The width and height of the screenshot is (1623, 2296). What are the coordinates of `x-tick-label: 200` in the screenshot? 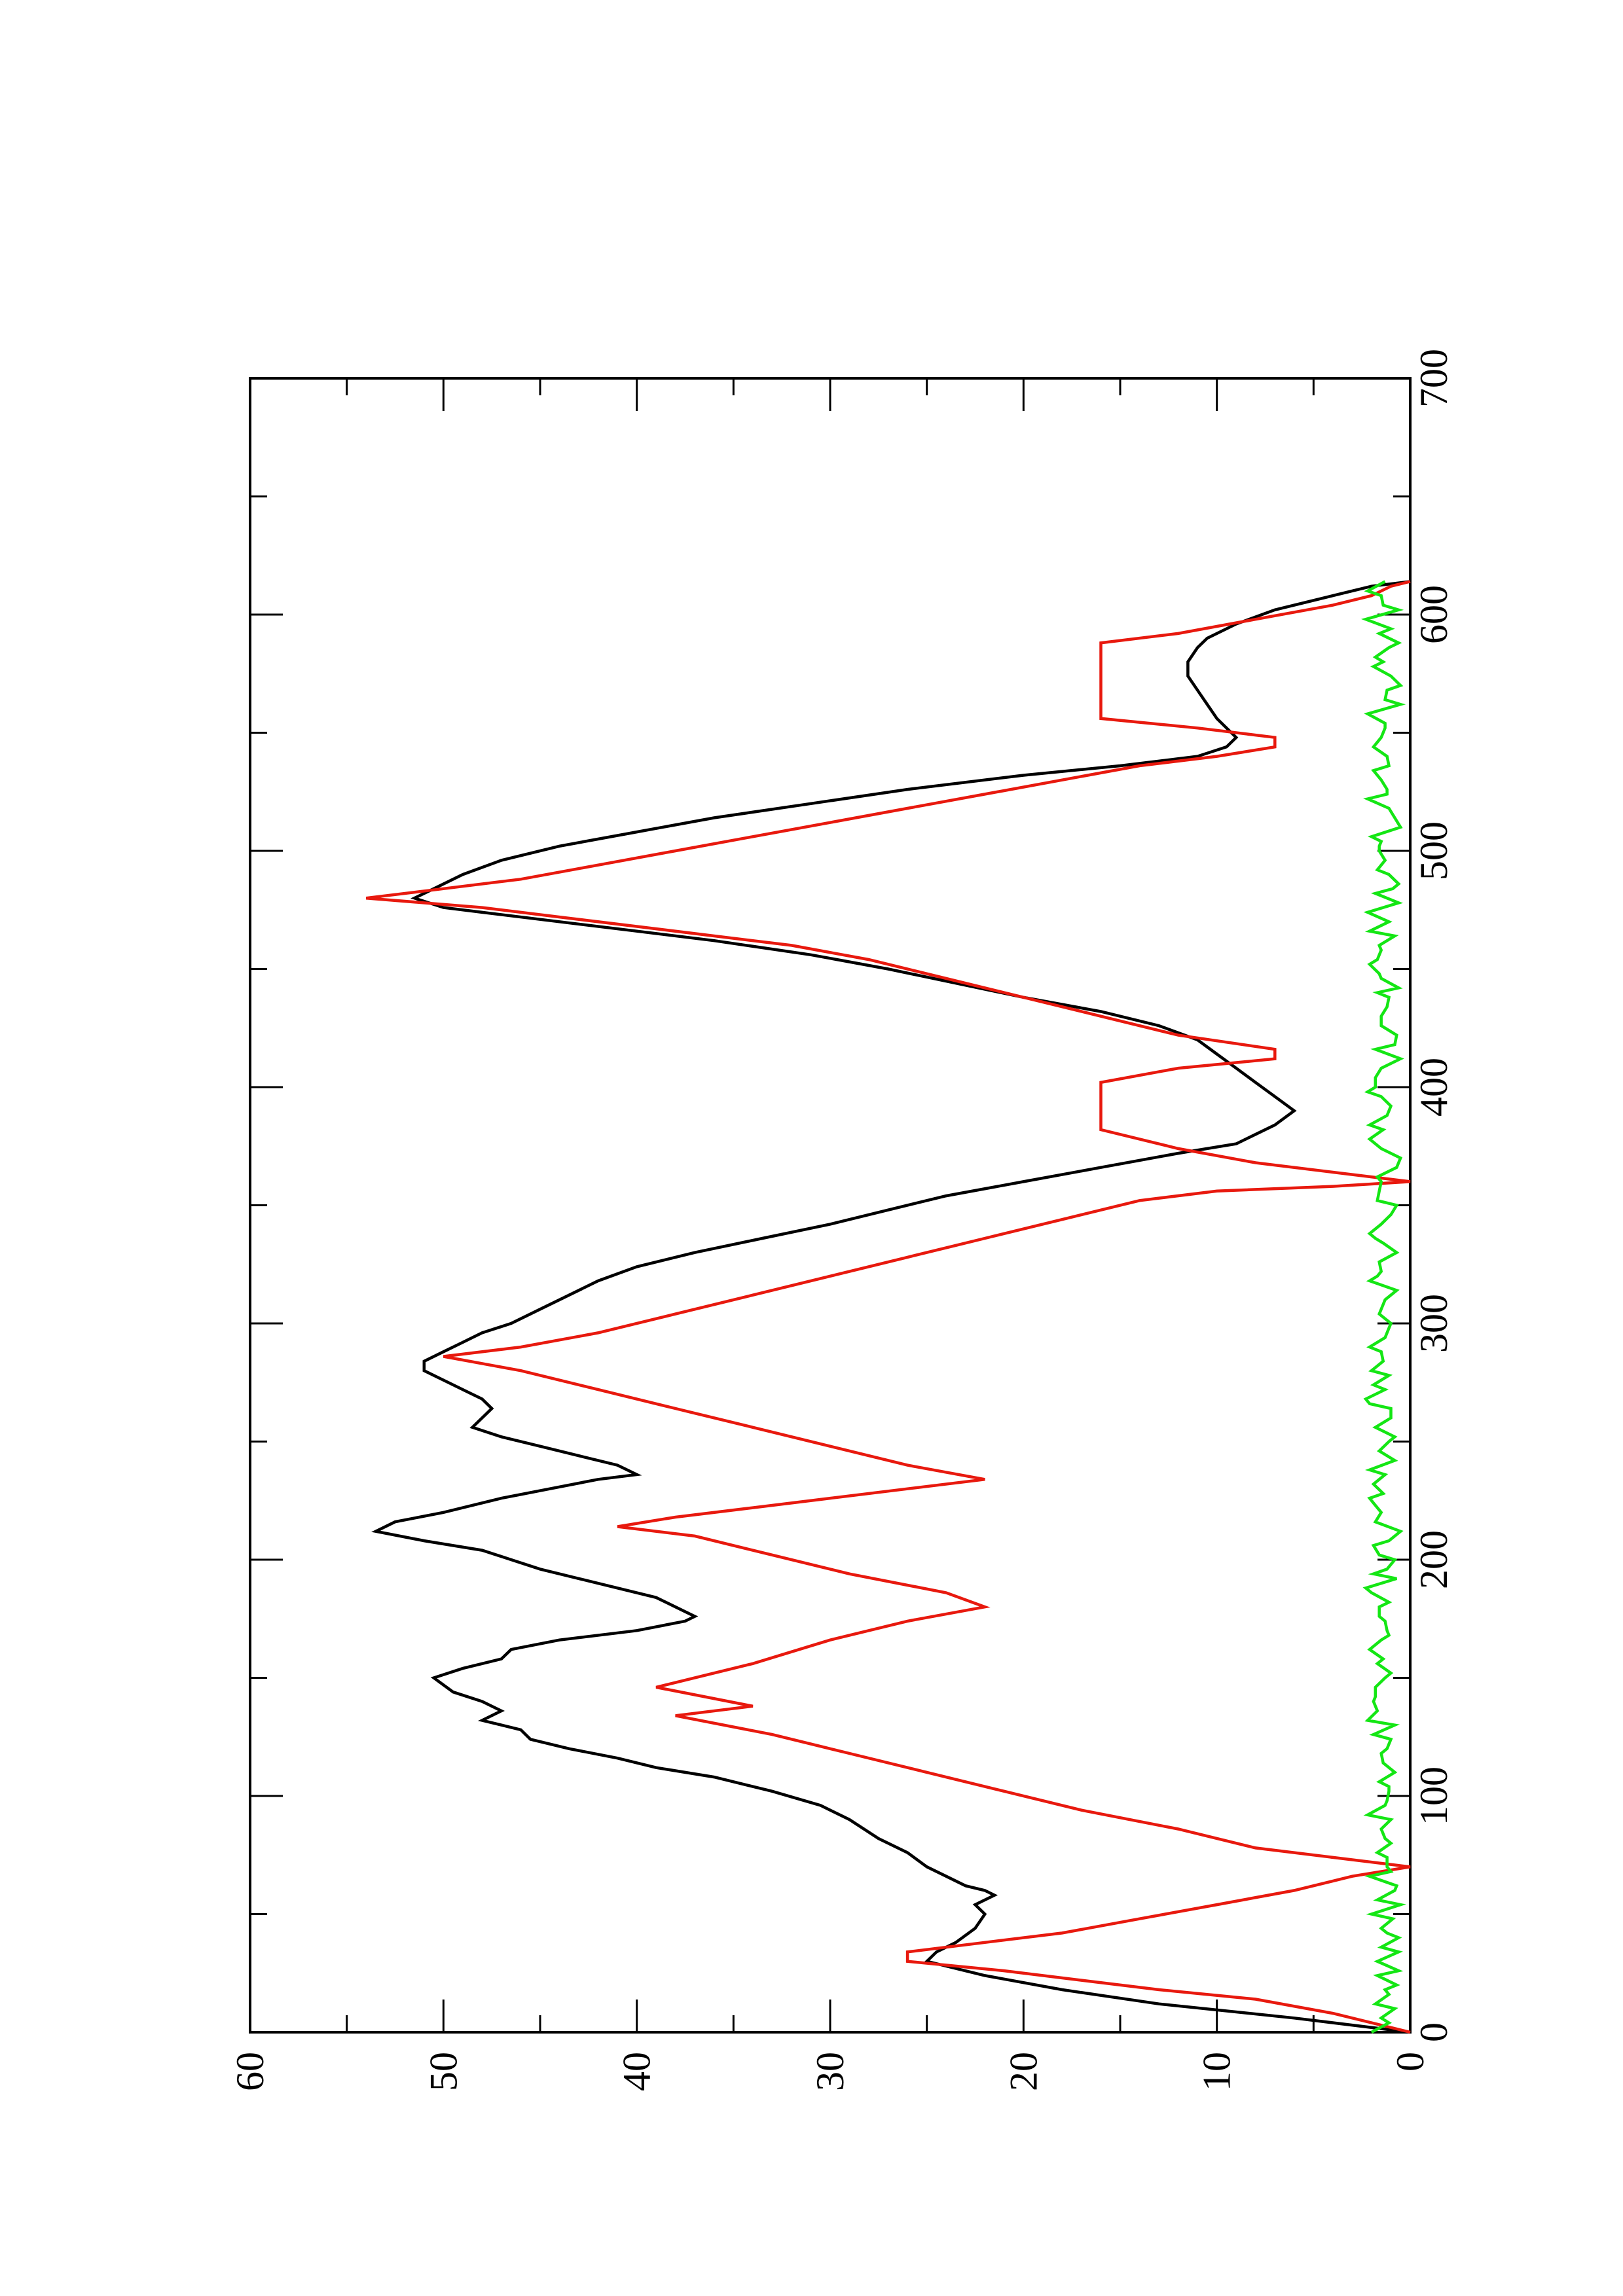 It's located at (1433, 1559).